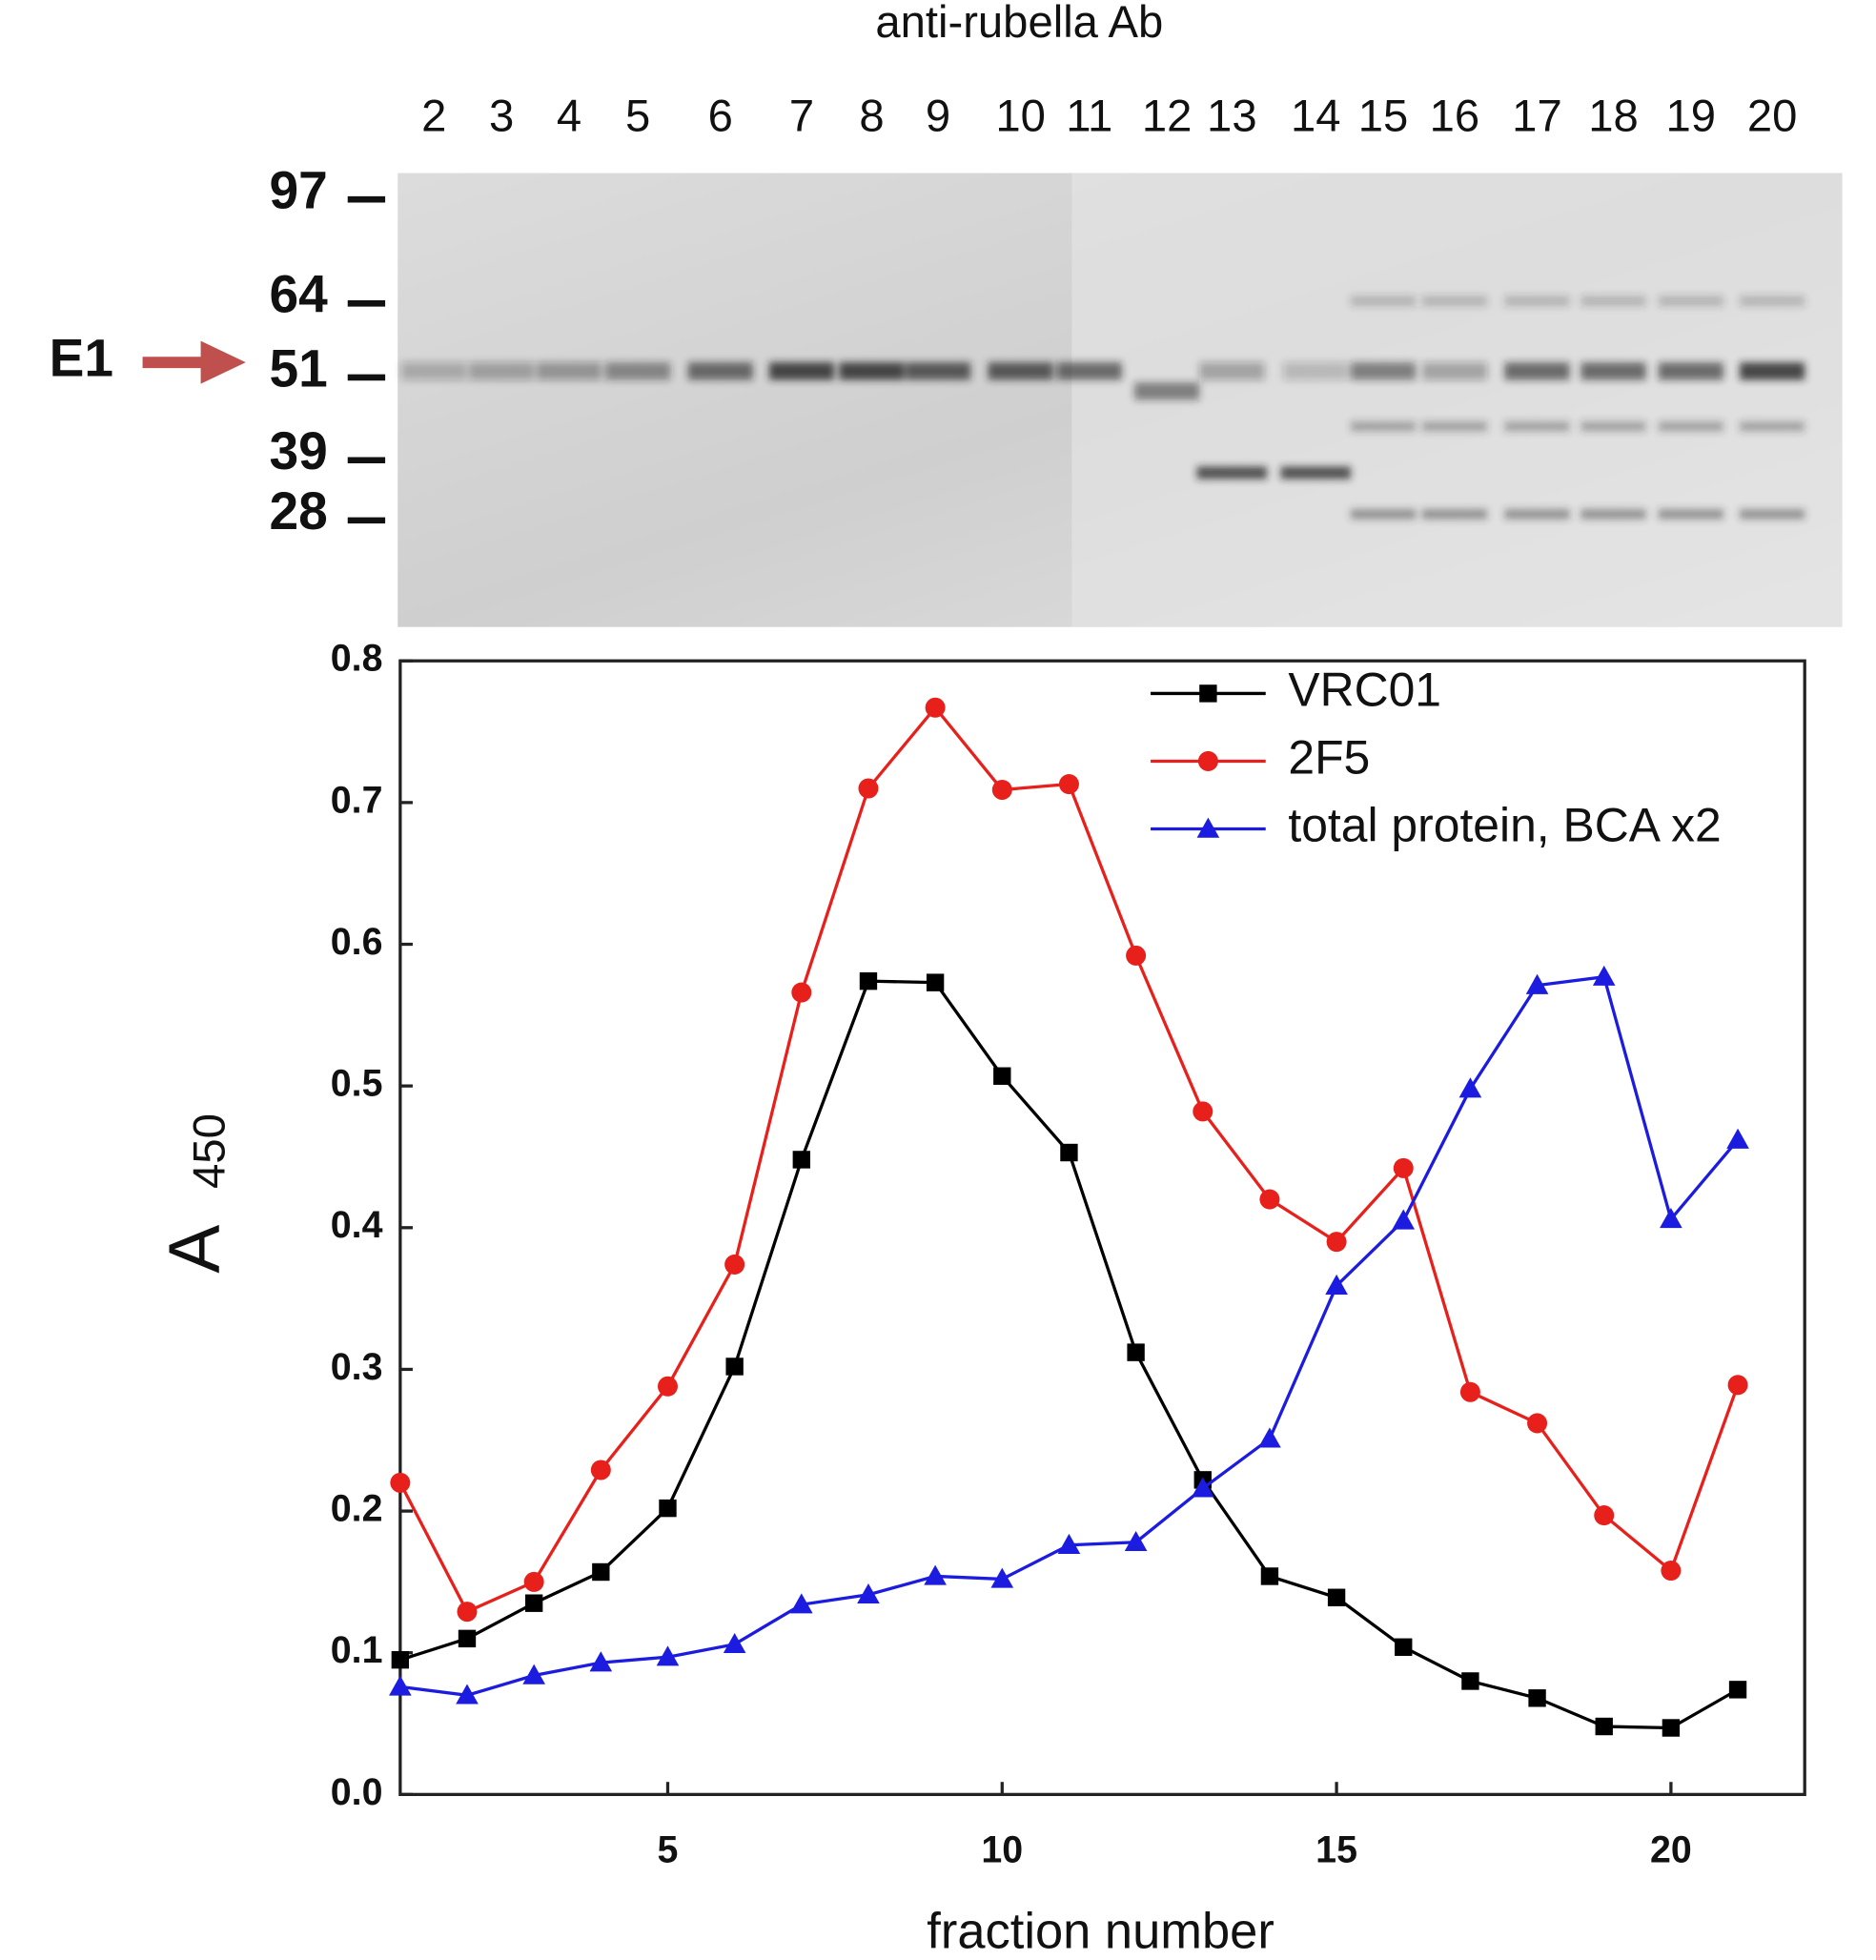 This screenshot has height=1960, width=1876. Describe the element at coordinates (1457, 400) in the screenshot. I see `gel-panel` at that location.